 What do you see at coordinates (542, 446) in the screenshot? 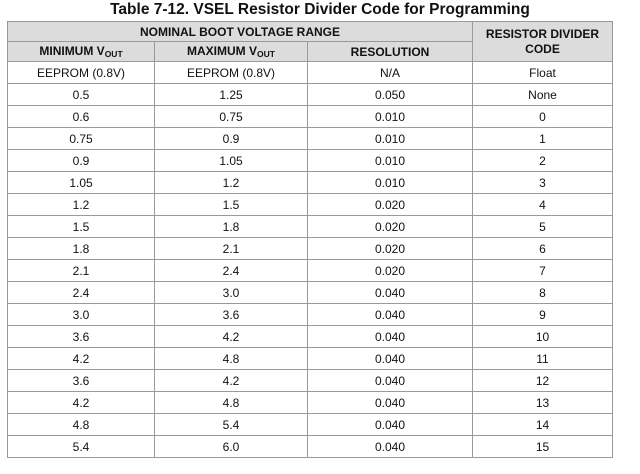
I see `resistor-divider-code-cell: 15` at bounding box center [542, 446].